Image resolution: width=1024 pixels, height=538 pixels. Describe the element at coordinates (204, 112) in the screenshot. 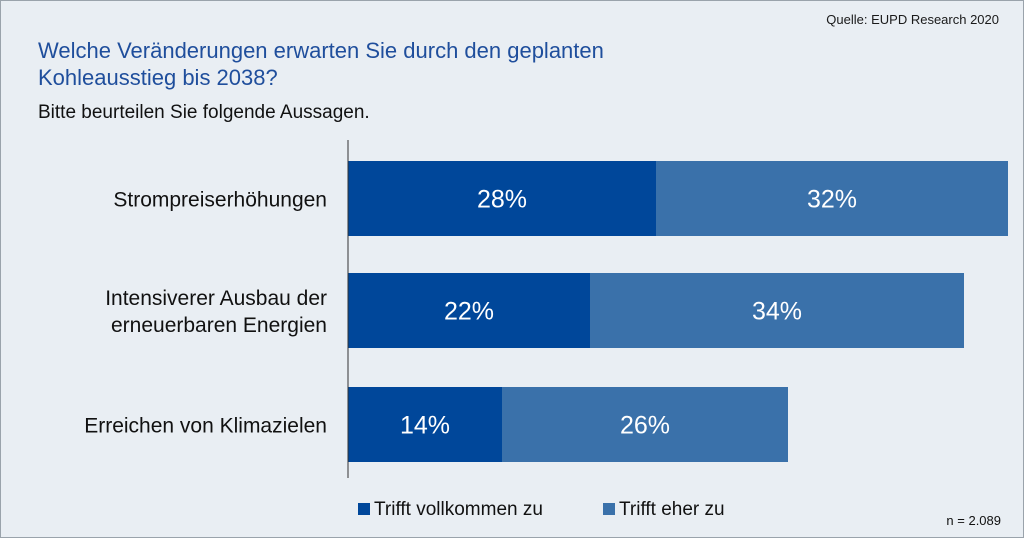

I see `chart-subtitle: Bitte beurteilen Sie folgende Aussagen.` at that location.